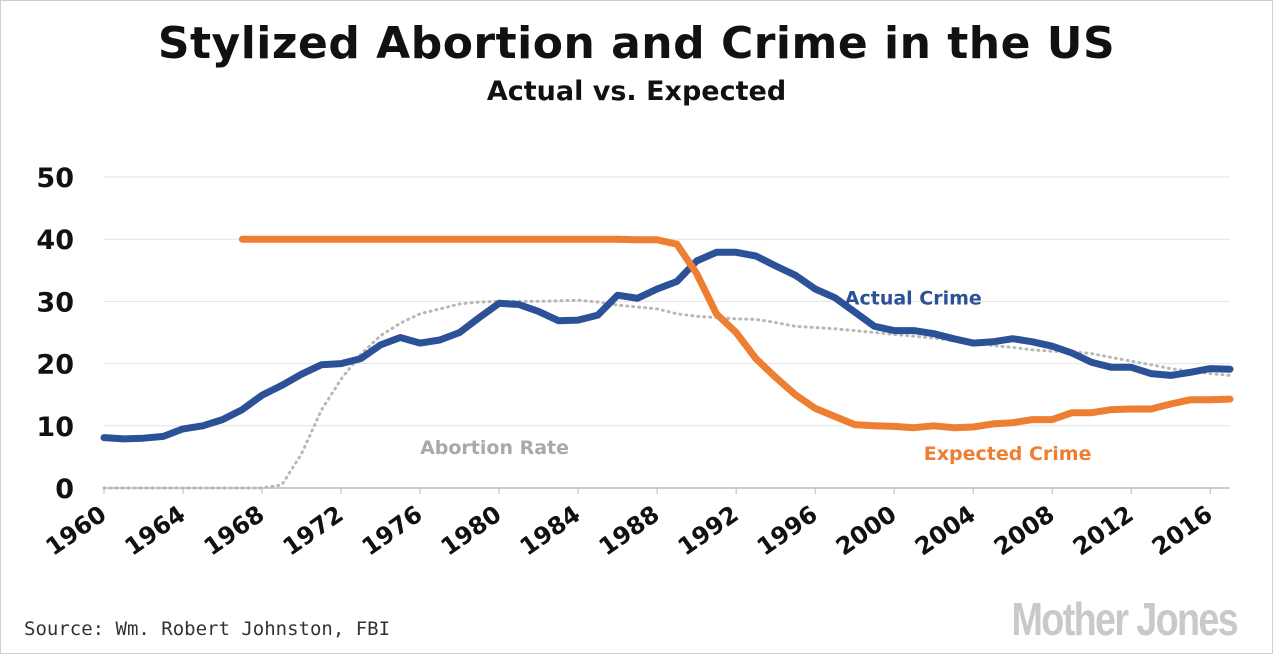 The height and width of the screenshot is (654, 1273). I want to click on x-tick-label: 1972, so click(313, 530).